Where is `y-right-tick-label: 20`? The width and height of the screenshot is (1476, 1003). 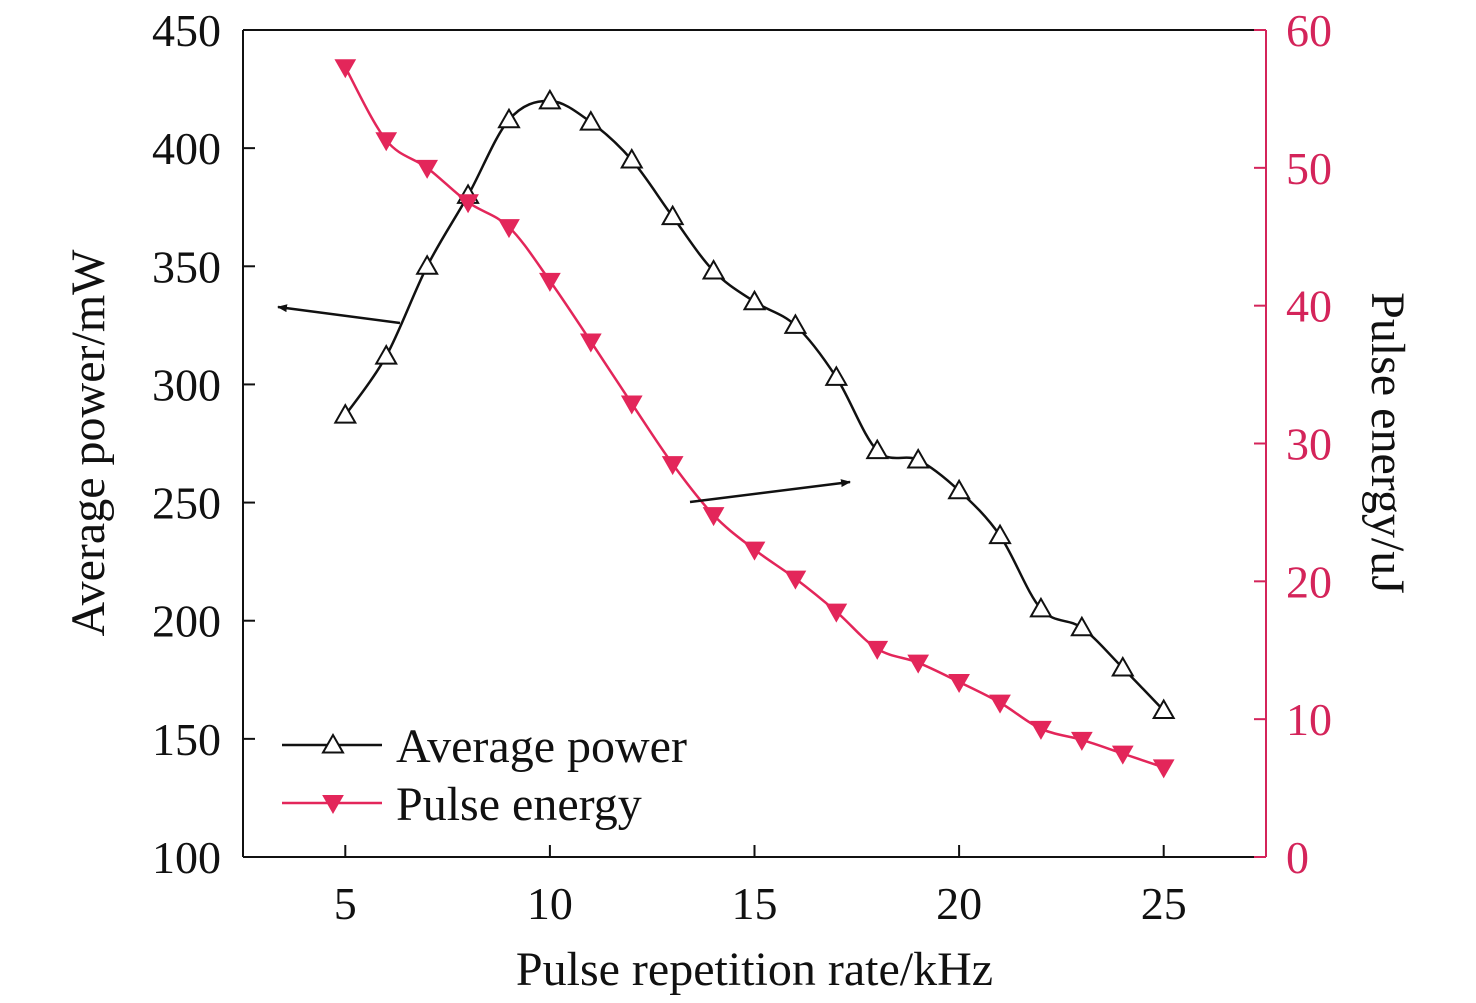
y-right-tick-label: 20 is located at coordinates (1309, 581).